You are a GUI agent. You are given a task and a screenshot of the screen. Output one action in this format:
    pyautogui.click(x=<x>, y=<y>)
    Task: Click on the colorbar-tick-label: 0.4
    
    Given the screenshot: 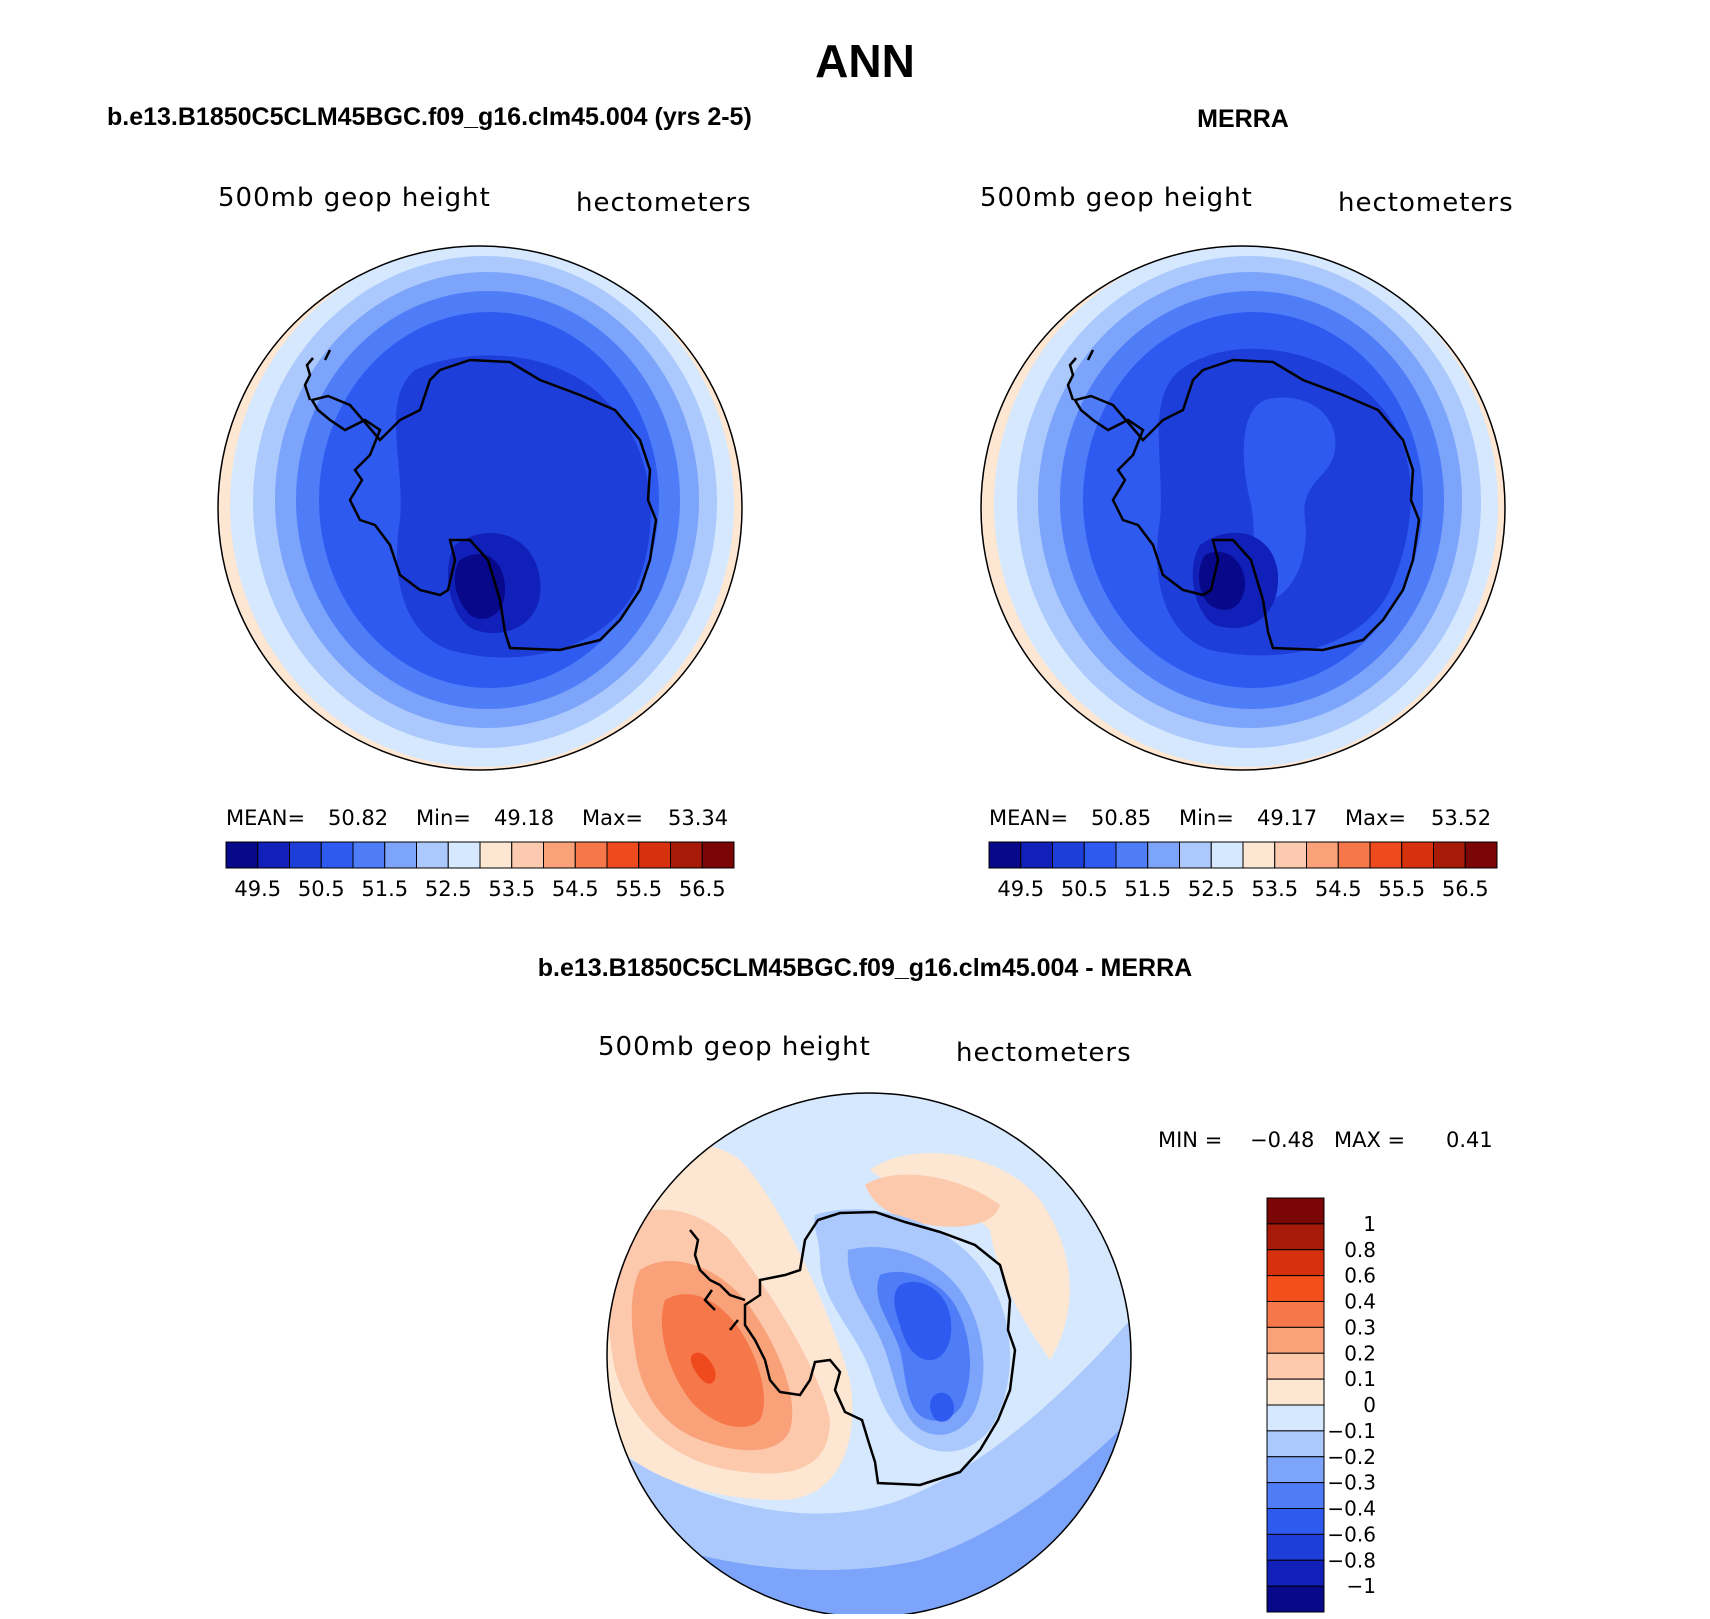 What is the action you would take?
    pyautogui.click(x=1360, y=1302)
    